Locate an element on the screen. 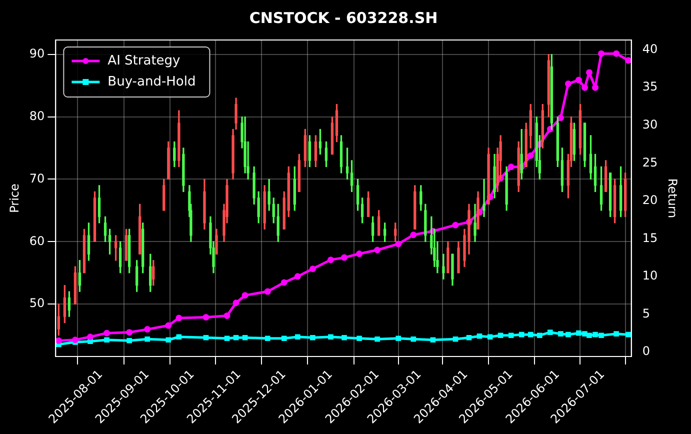 This screenshot has width=691, height=434. y-tick-label: 60 is located at coordinates (37, 241).